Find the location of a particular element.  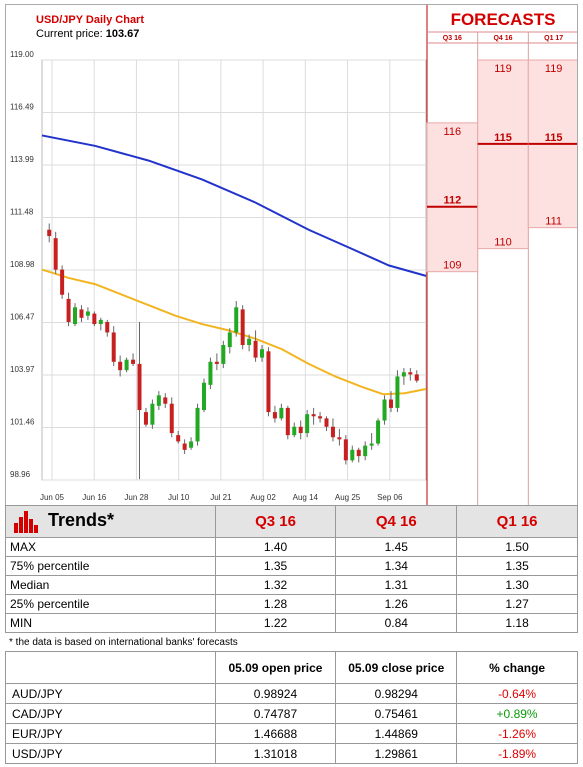

moving-average-fast is located at coordinates (234, 332).